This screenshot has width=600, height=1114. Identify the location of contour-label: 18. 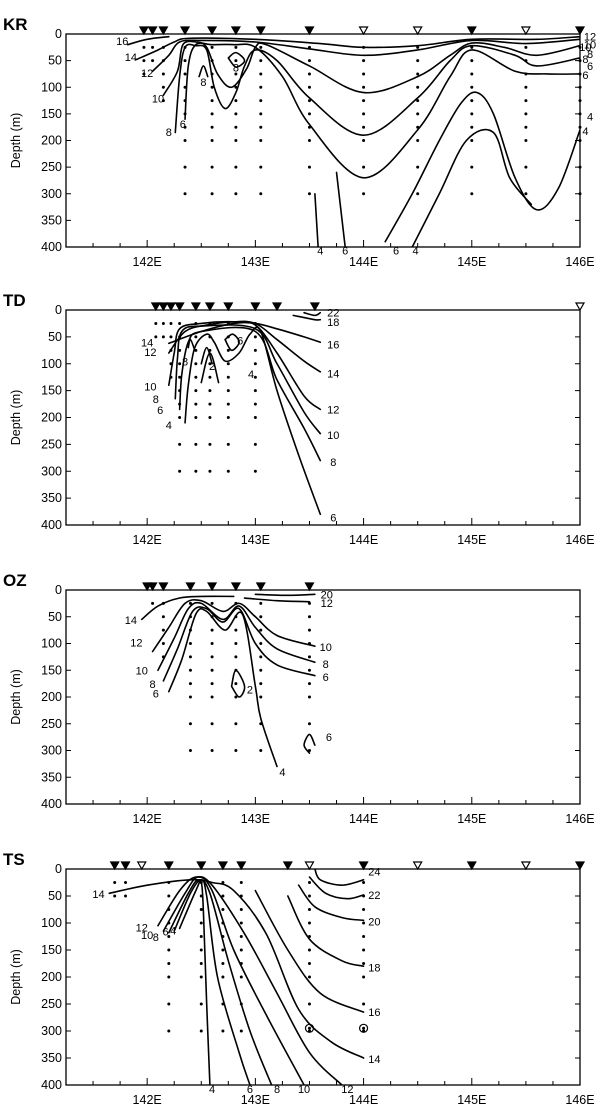
(374, 968).